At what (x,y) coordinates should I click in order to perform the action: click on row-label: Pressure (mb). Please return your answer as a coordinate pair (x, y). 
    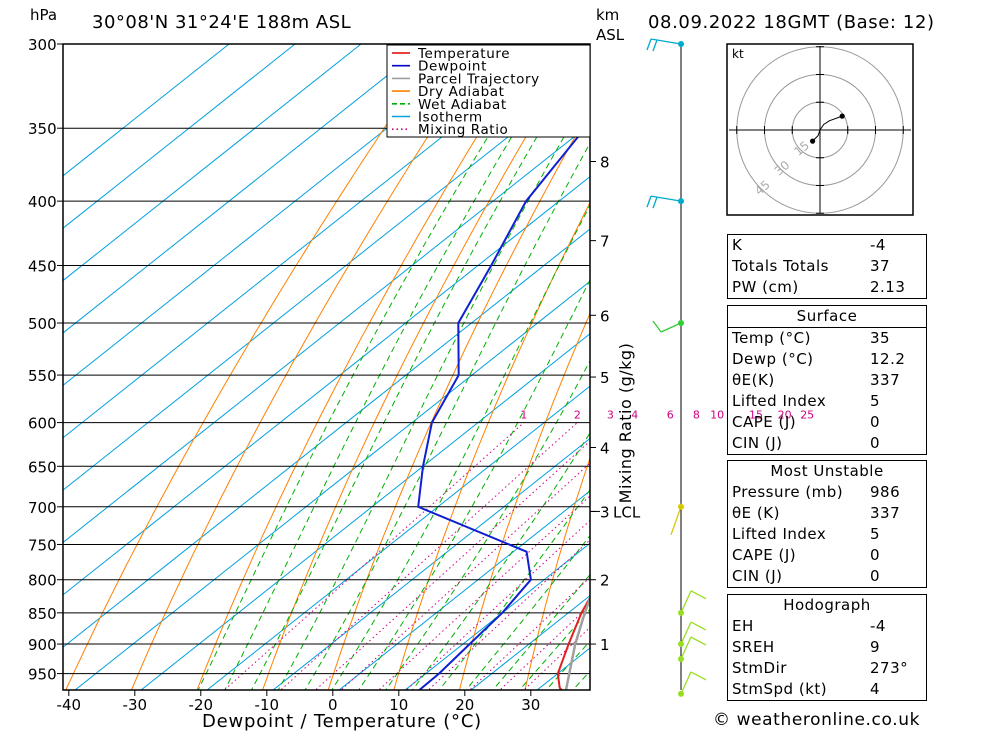
    Looking at the image, I should click on (788, 492).